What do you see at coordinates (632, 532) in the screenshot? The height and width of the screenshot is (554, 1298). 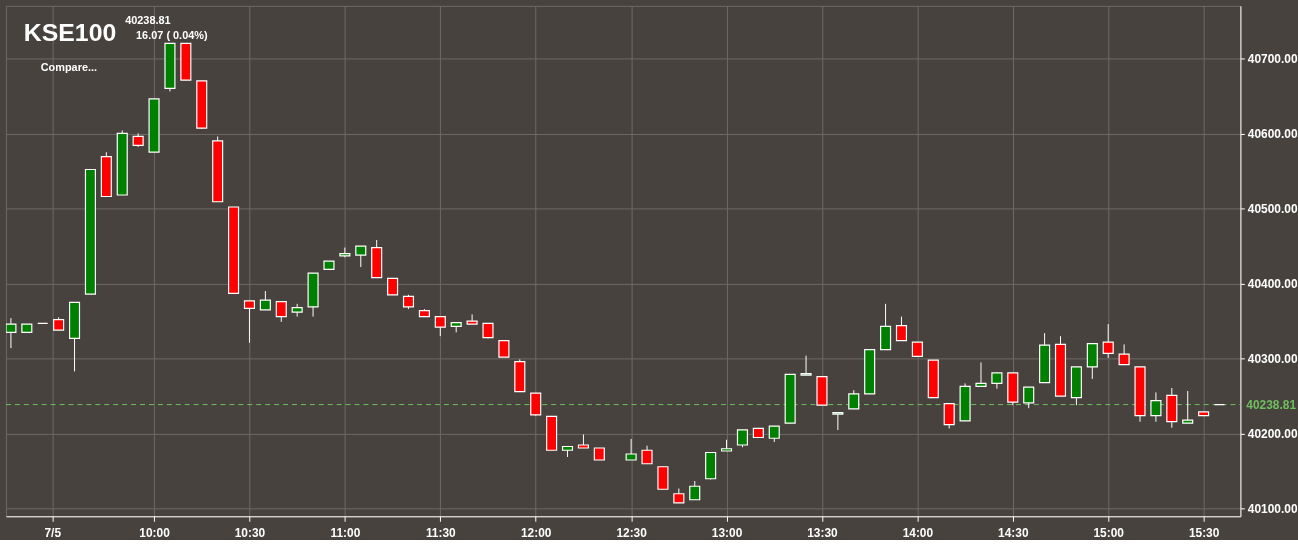 I see `x-tick-label: 12:30` at bounding box center [632, 532].